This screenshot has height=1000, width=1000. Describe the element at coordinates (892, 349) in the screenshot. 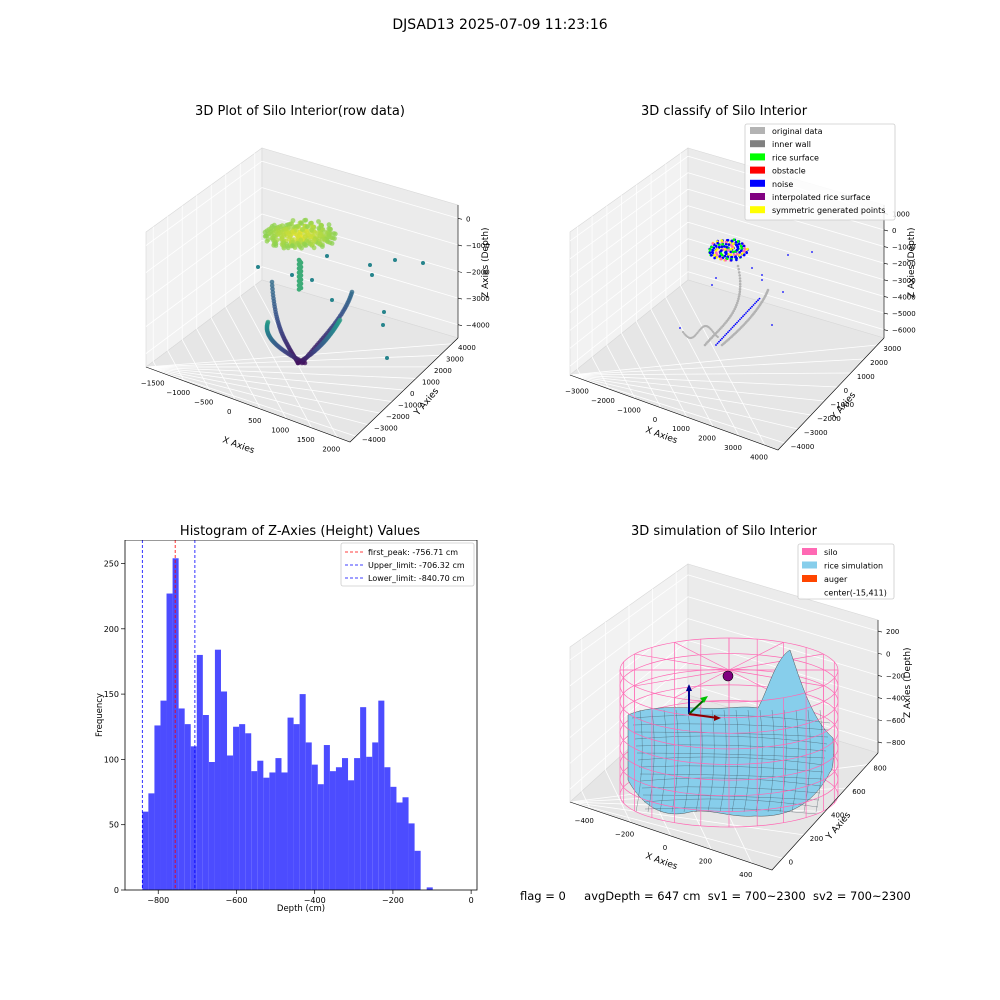

I see `chart2-y-tick: 3000` at that location.